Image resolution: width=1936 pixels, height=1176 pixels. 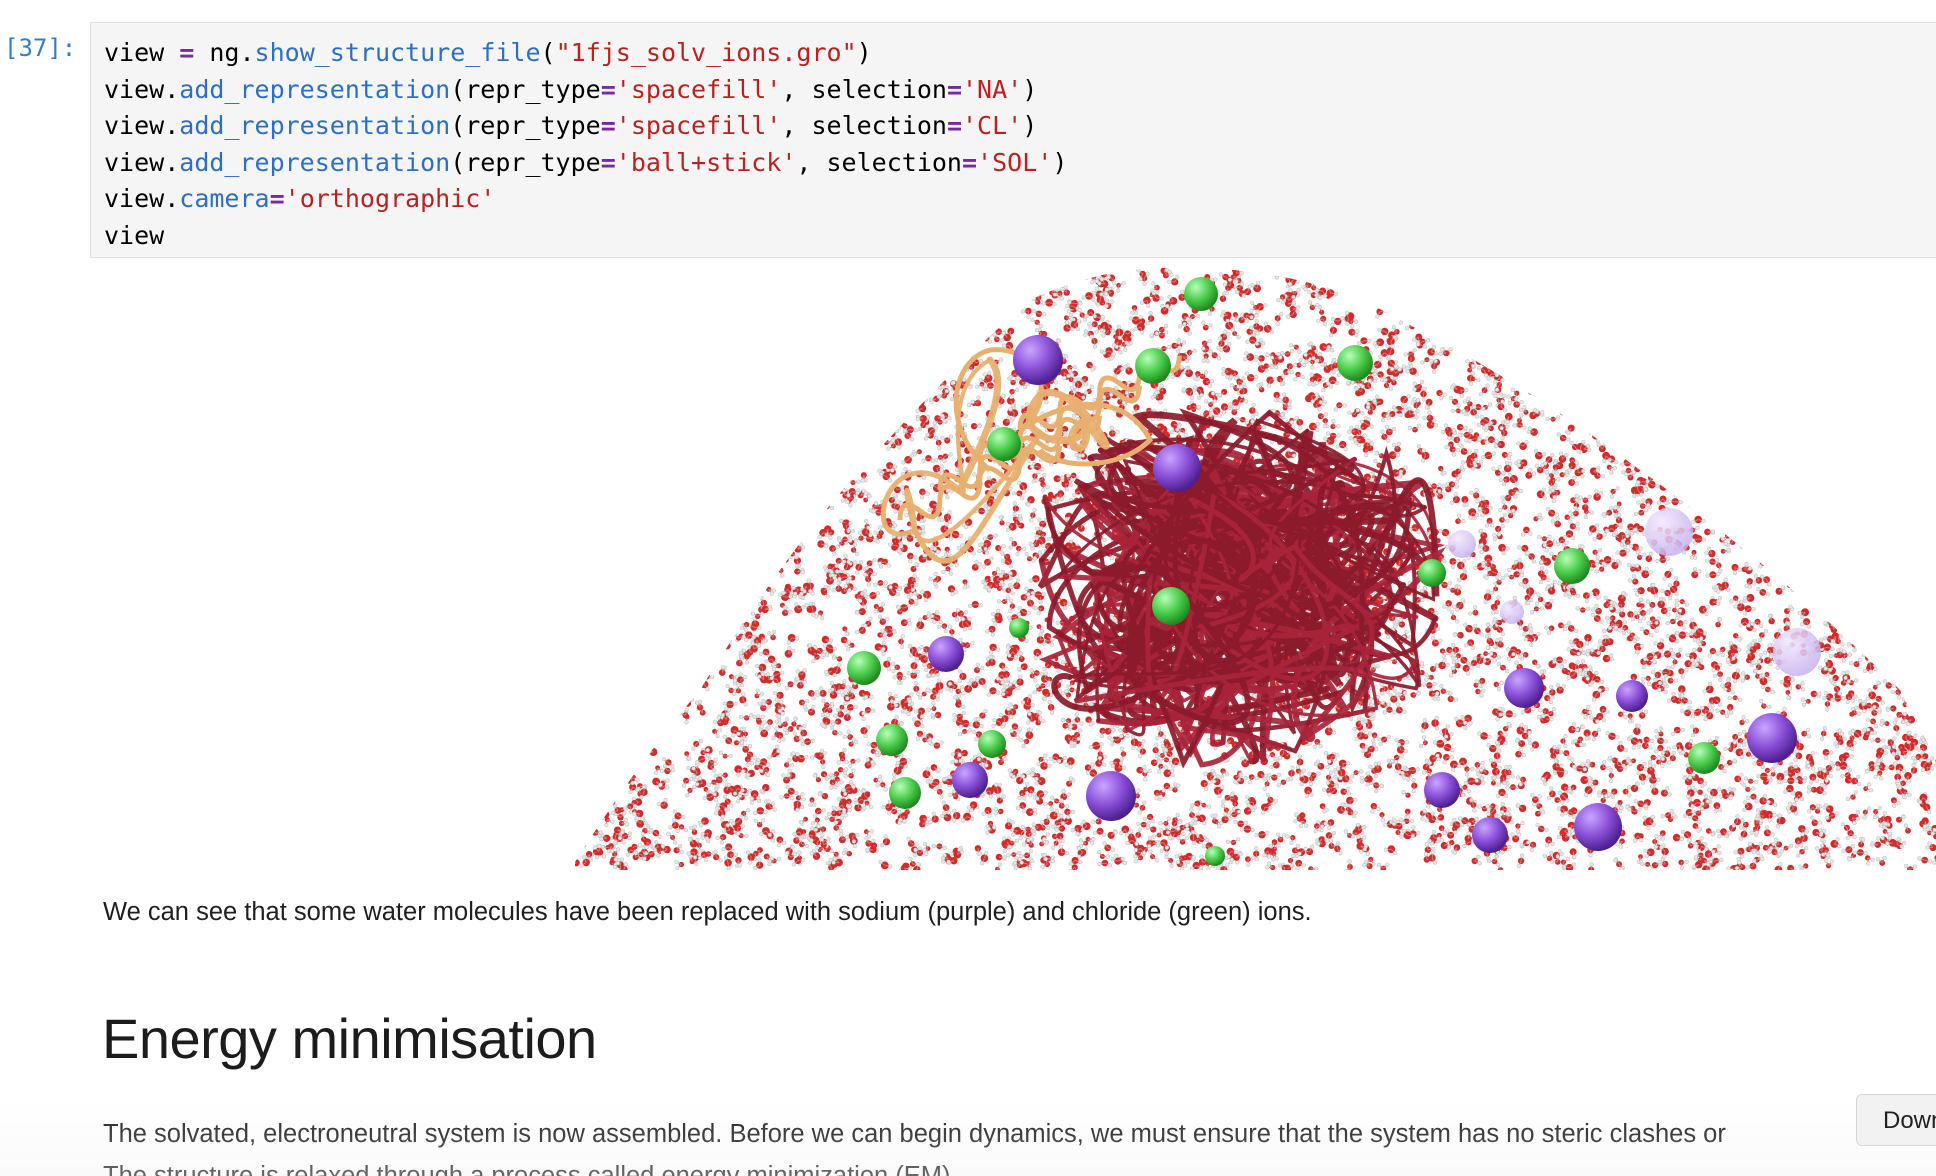 What do you see at coordinates (1896, 1120) in the screenshot?
I see `download-button: Download` at bounding box center [1896, 1120].